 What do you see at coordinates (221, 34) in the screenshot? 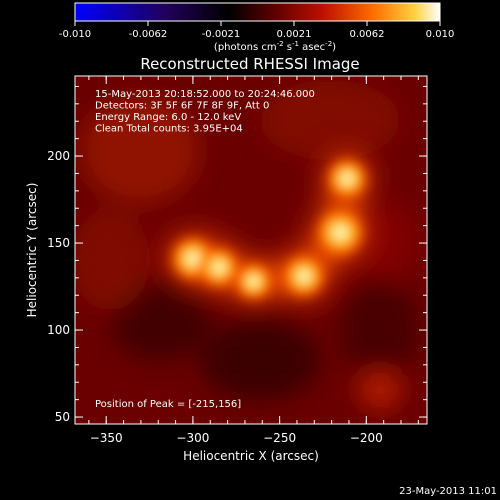
I see `colorbar-tick-label: -0.0021` at bounding box center [221, 34].